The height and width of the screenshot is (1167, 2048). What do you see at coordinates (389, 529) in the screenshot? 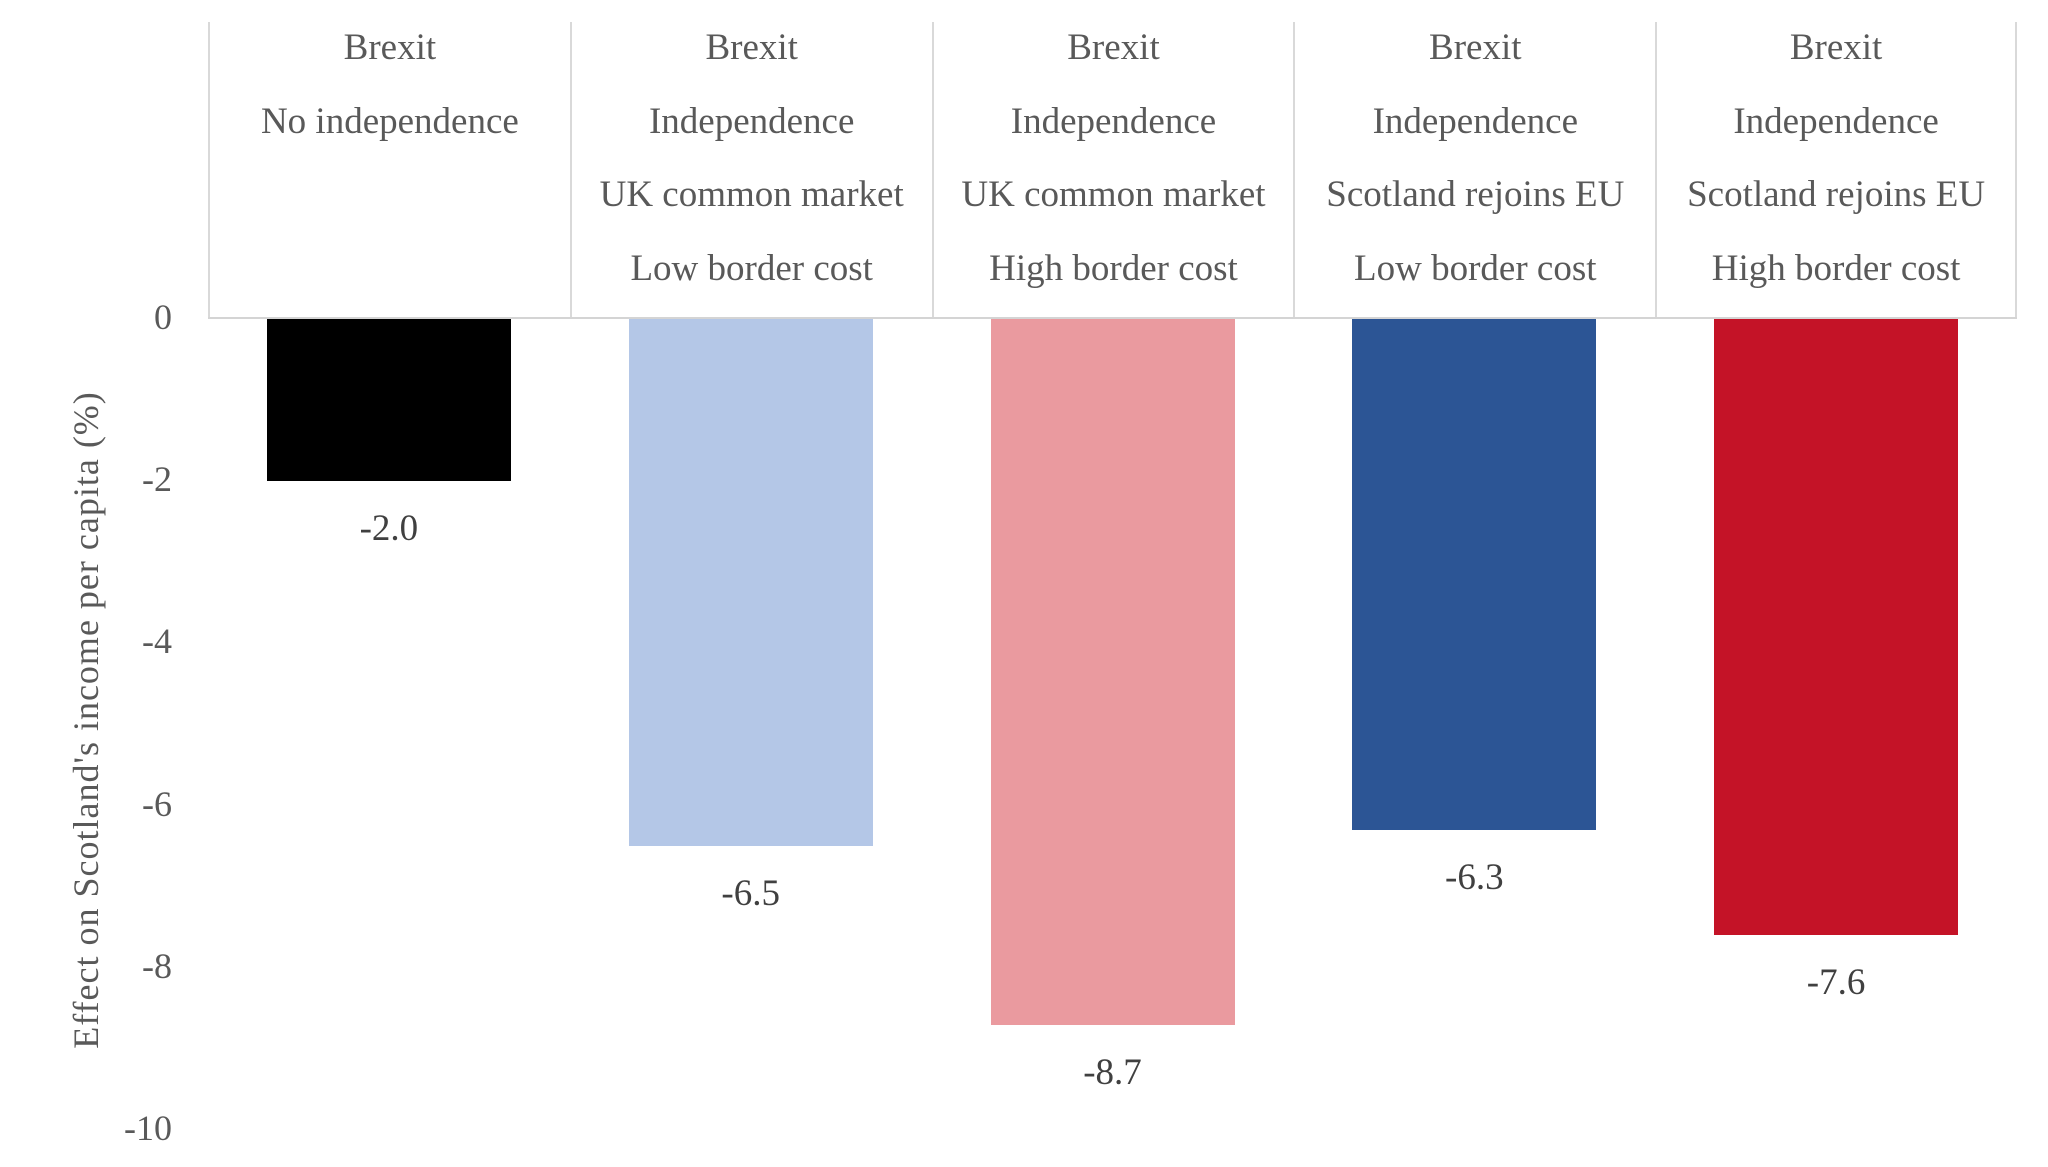
I see `bar-value-label: -2.0` at bounding box center [389, 529].